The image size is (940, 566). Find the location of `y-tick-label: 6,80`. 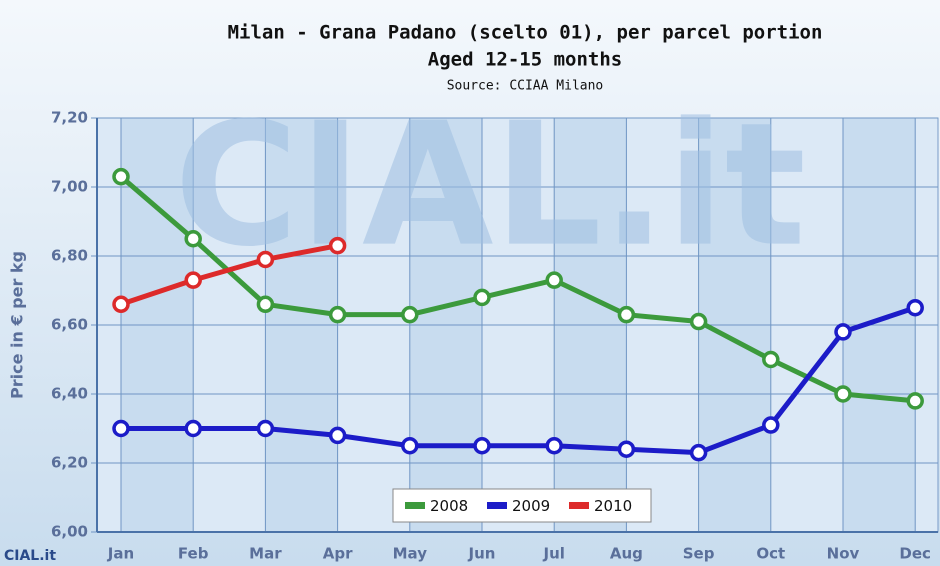

y-tick-label: 6,80 is located at coordinates (69, 256).